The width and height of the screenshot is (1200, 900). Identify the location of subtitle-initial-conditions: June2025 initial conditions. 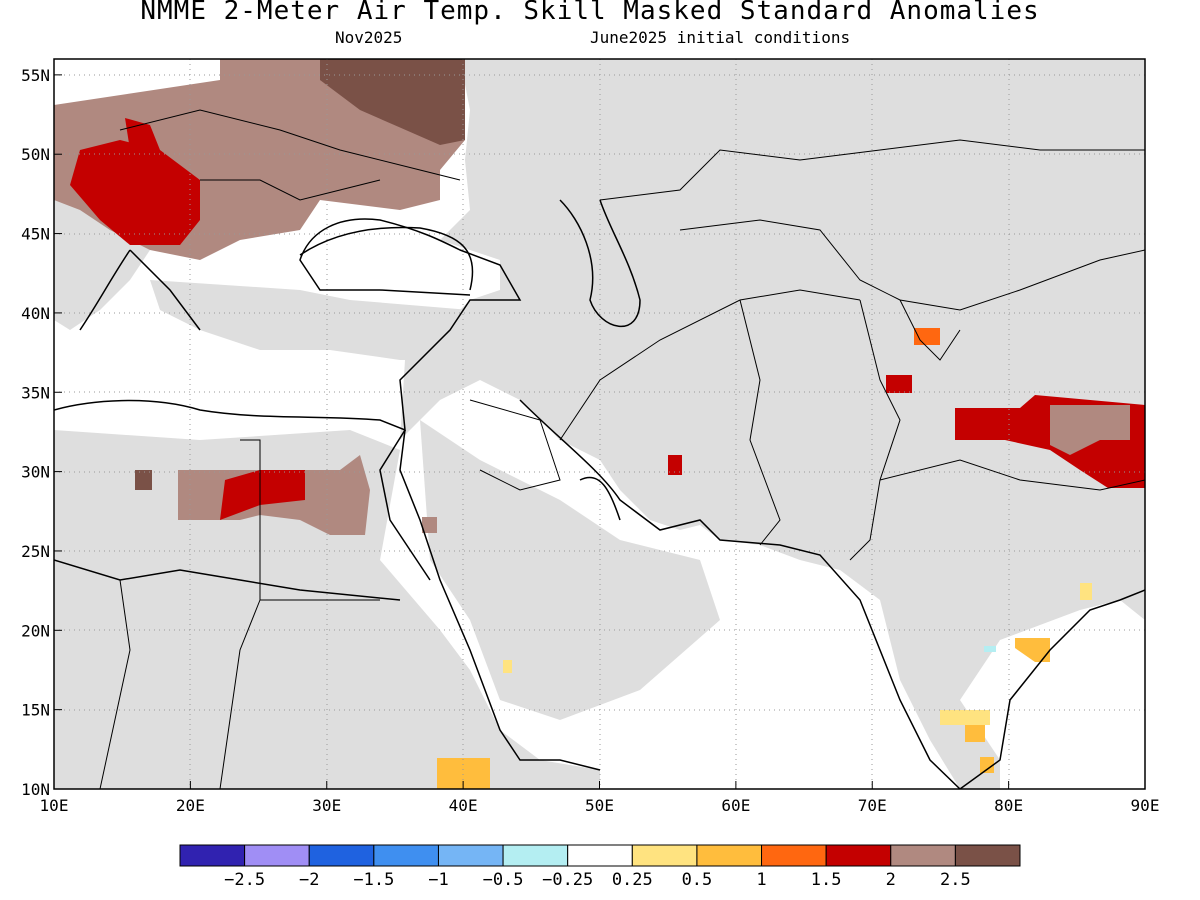
(720, 37).